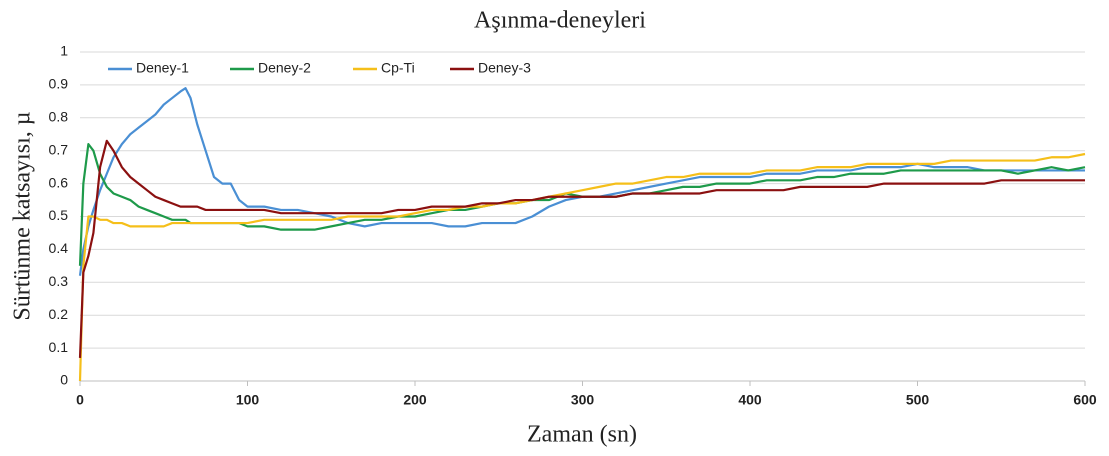 The width and height of the screenshot is (1109, 456). Describe the element at coordinates (64, 380) in the screenshot. I see `y-tick-label: 0` at that location.